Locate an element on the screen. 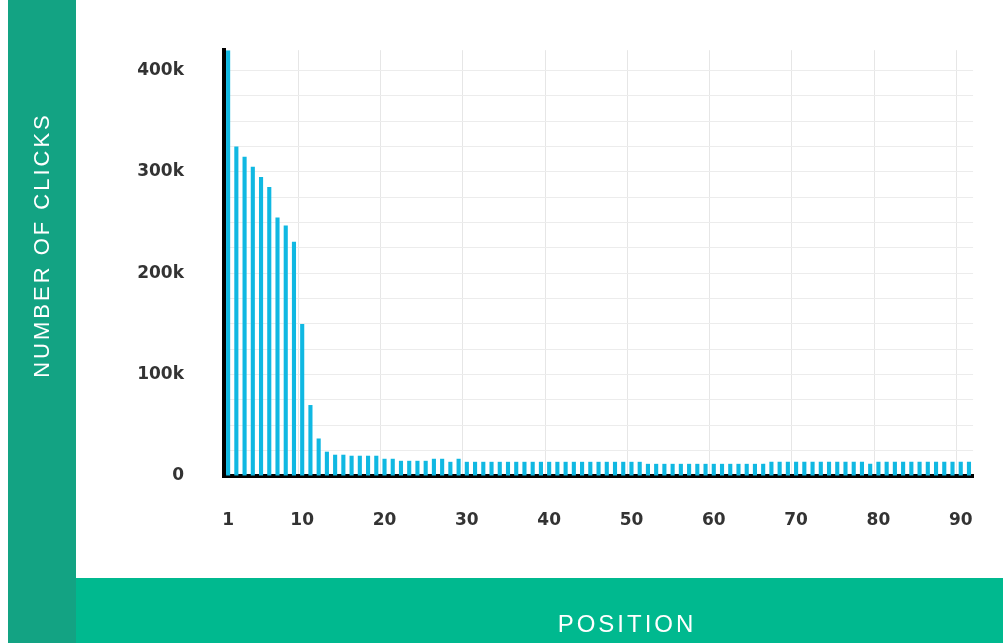 This screenshot has height=643, width=1003. y-tick-label: 300k is located at coordinates (161, 170).